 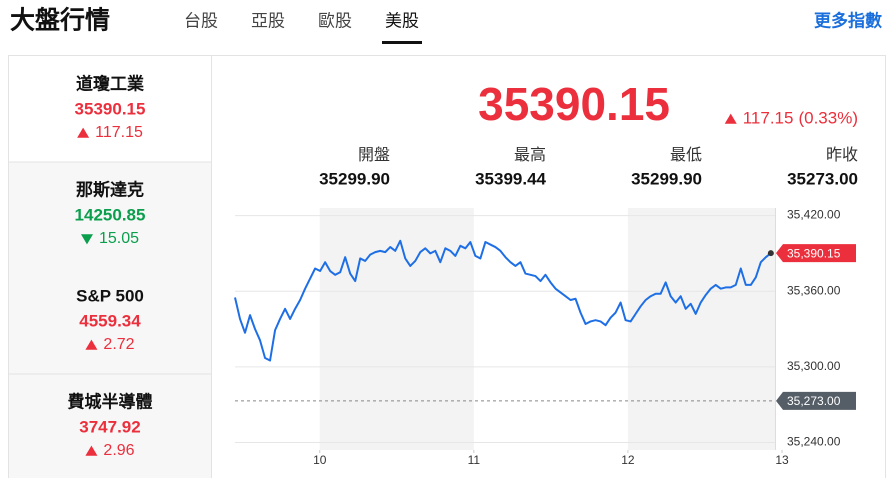 What do you see at coordinates (110, 295) in the screenshot?
I see `index-name: S&P 500` at bounding box center [110, 295].